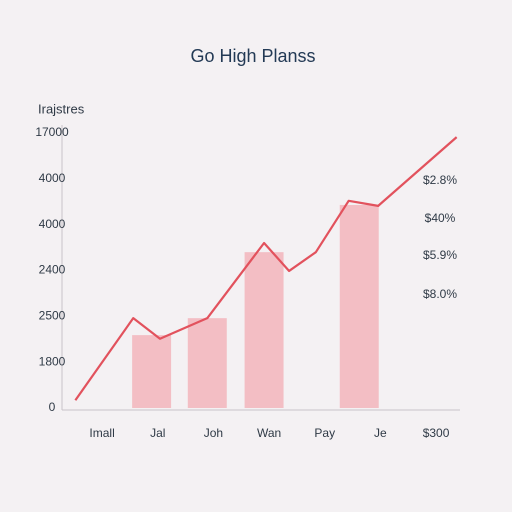 Image resolution: width=512 pixels, height=512 pixels. I want to click on y-tick-label: 0, so click(52, 407).